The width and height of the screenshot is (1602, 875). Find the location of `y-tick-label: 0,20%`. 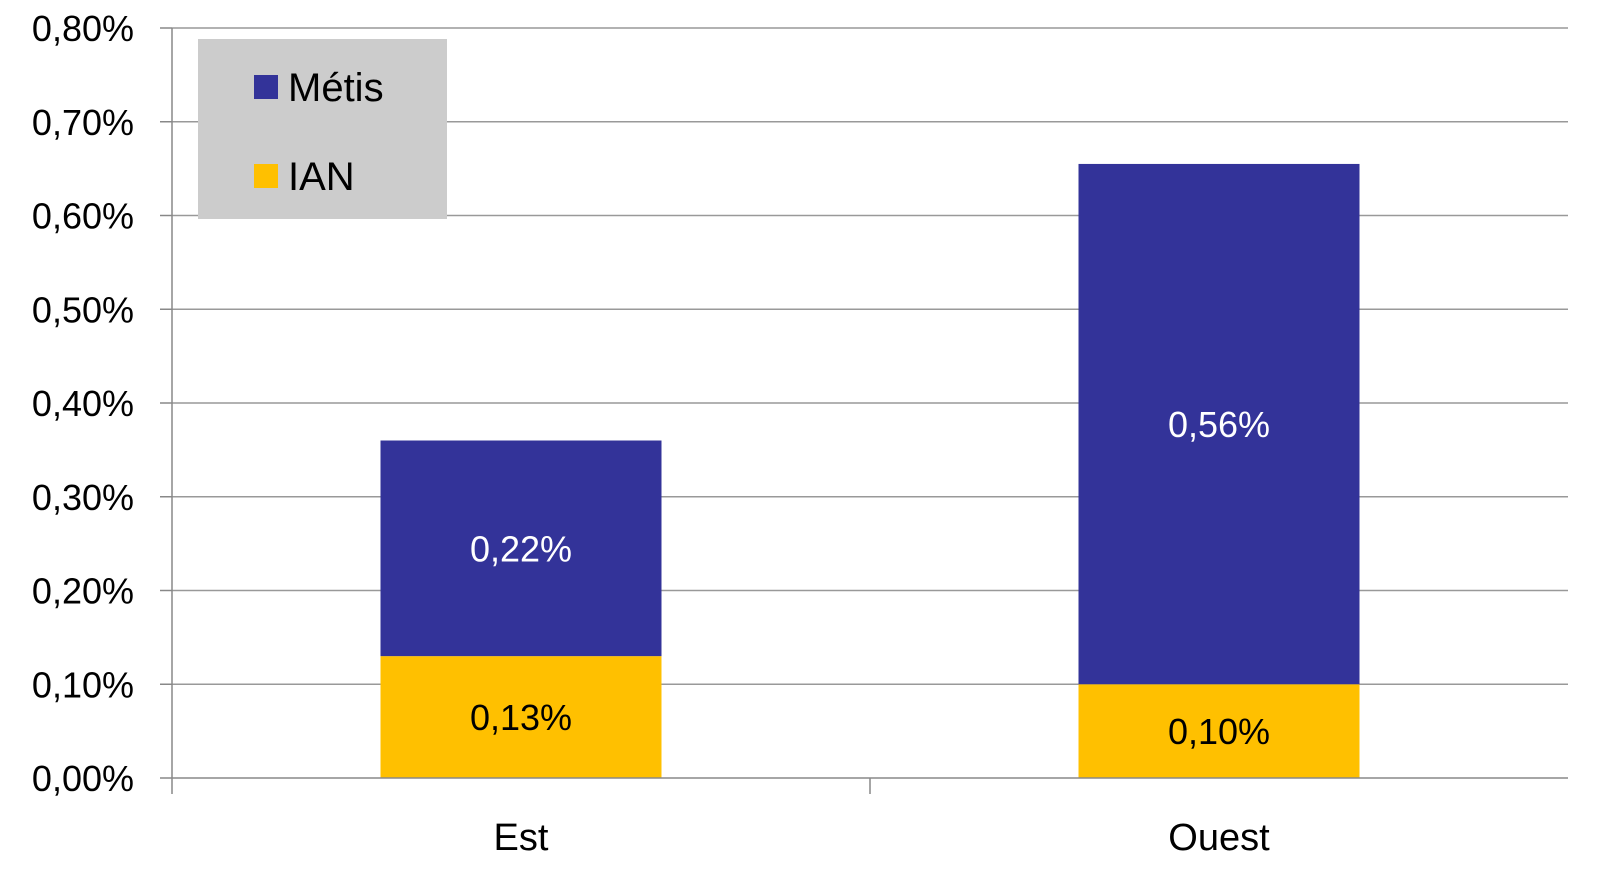

y-tick-label: 0,20% is located at coordinates (83, 591).